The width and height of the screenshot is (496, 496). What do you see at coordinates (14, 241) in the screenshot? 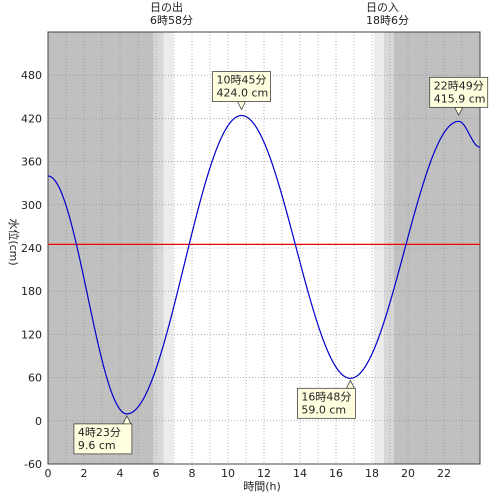
I see `y-axis-label: 水位(cm)` at bounding box center [14, 241].